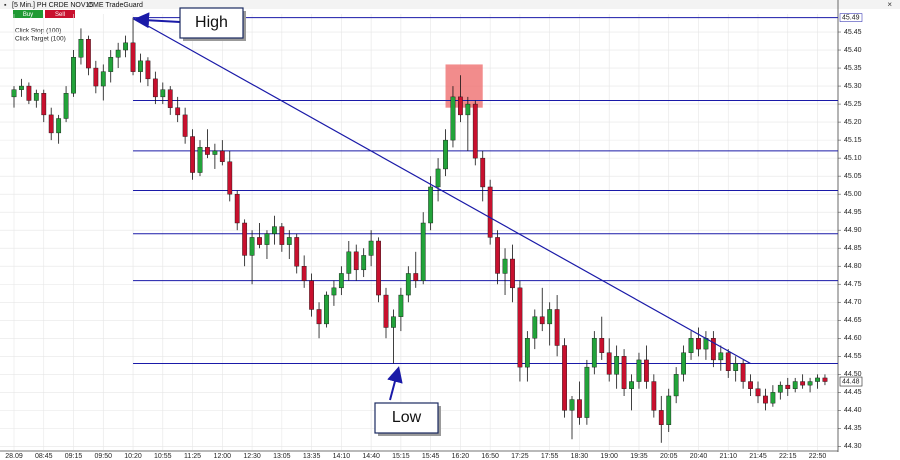 This screenshot has height=460, width=900. I want to click on icon: ▪, so click(5, 5).